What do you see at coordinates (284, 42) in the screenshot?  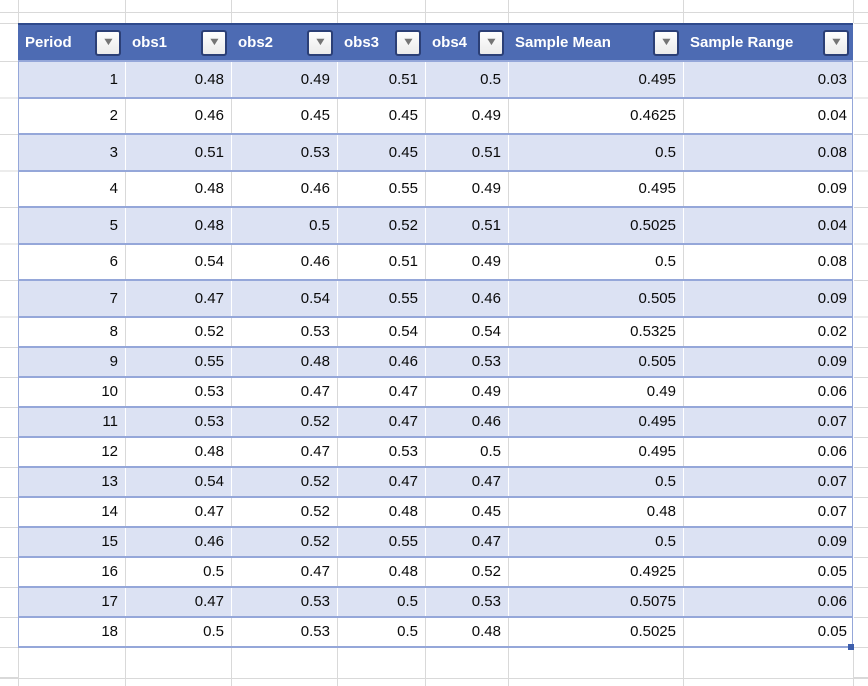 I see `column-header-obs2: obs2 ▼` at bounding box center [284, 42].